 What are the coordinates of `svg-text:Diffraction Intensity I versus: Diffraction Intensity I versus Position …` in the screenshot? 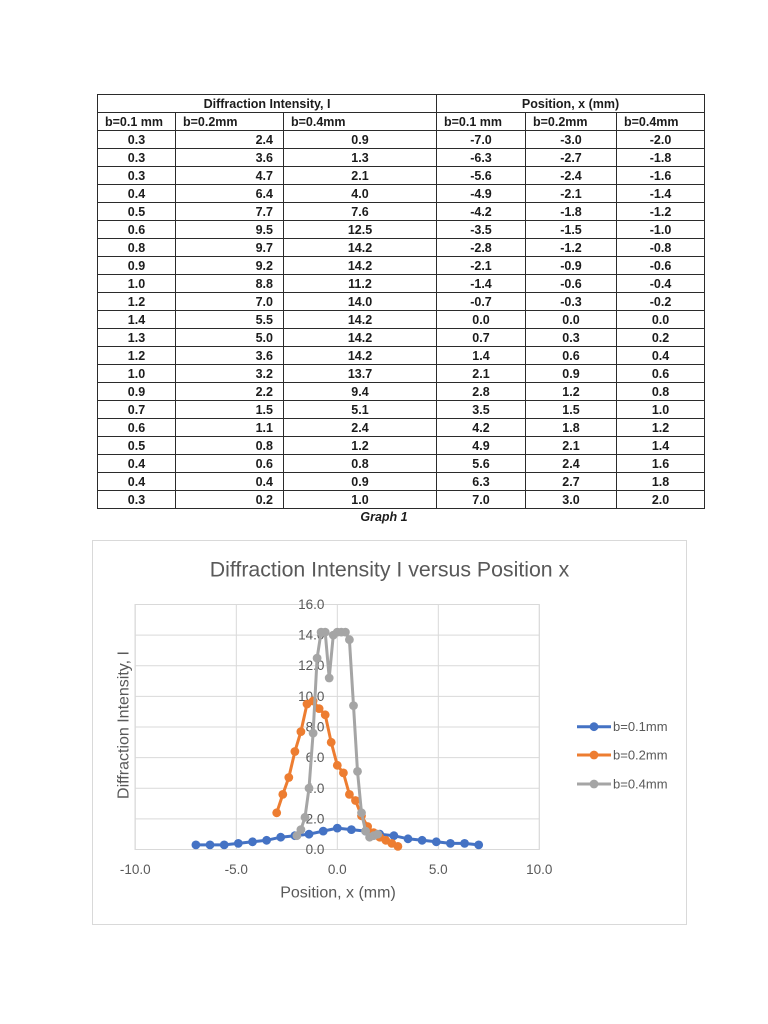 It's located at (390, 570).